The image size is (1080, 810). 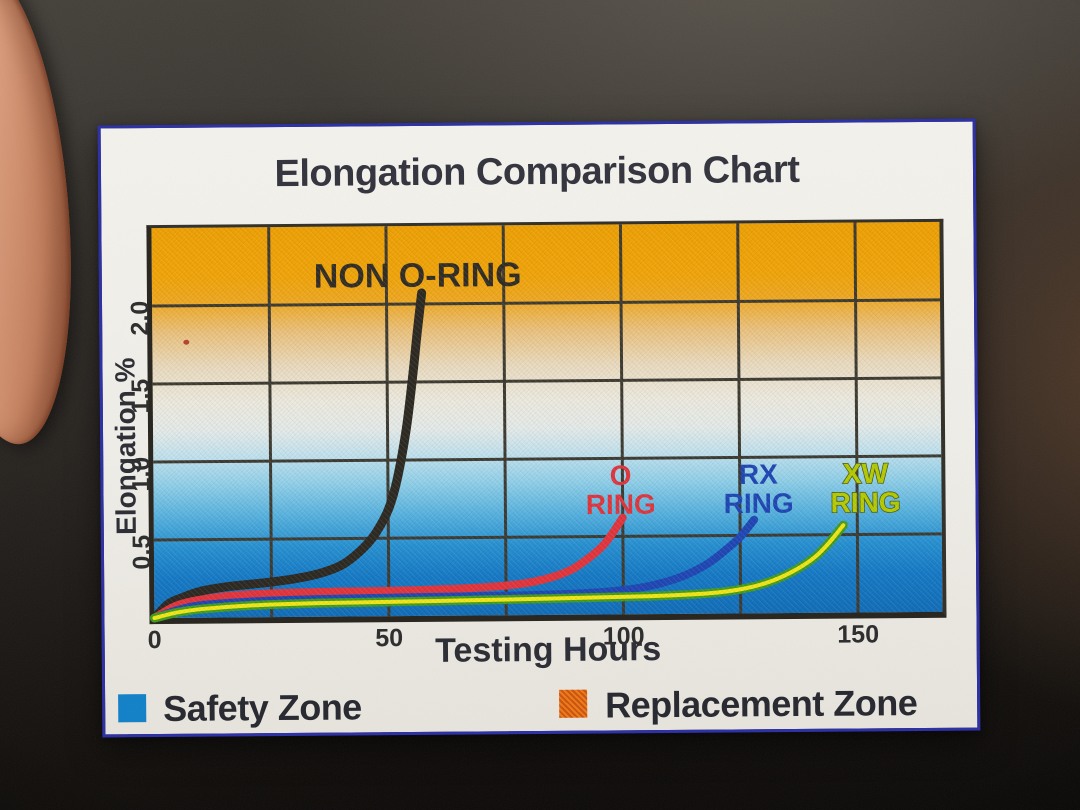 What do you see at coordinates (865, 488) in the screenshot?
I see `series-label-xw-ring: XW RING` at bounding box center [865, 488].